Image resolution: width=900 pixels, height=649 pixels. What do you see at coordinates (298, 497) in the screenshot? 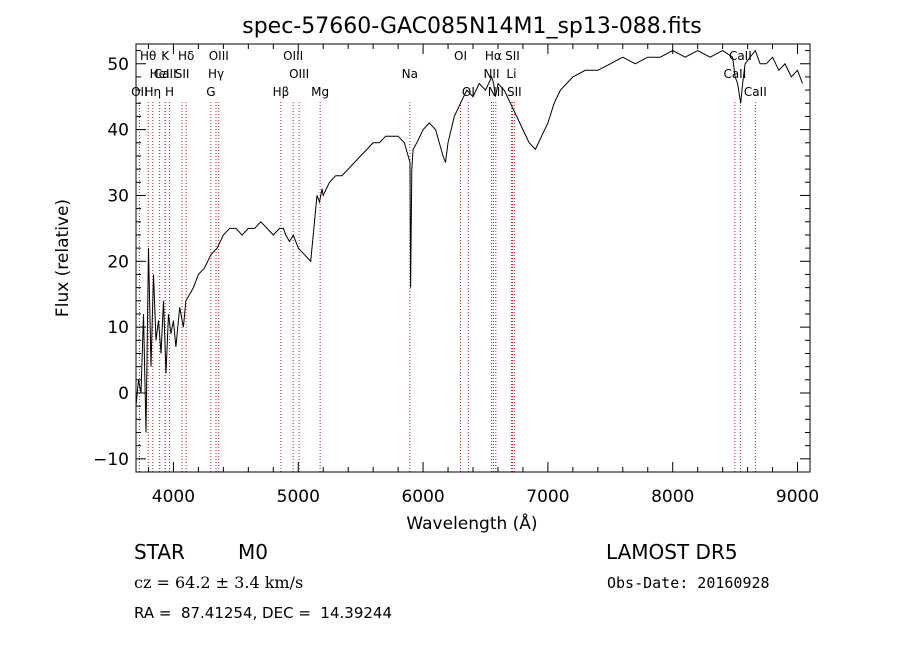
I see `x-tick-label: 5000` at bounding box center [298, 497].